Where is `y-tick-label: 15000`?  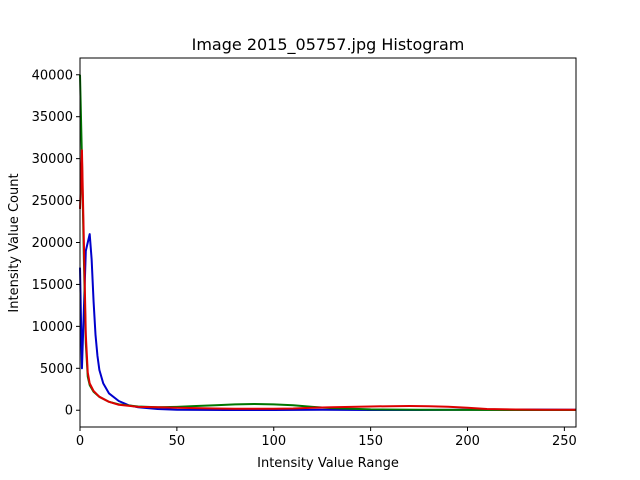
y-tick-label: 15000 is located at coordinates (52, 285).